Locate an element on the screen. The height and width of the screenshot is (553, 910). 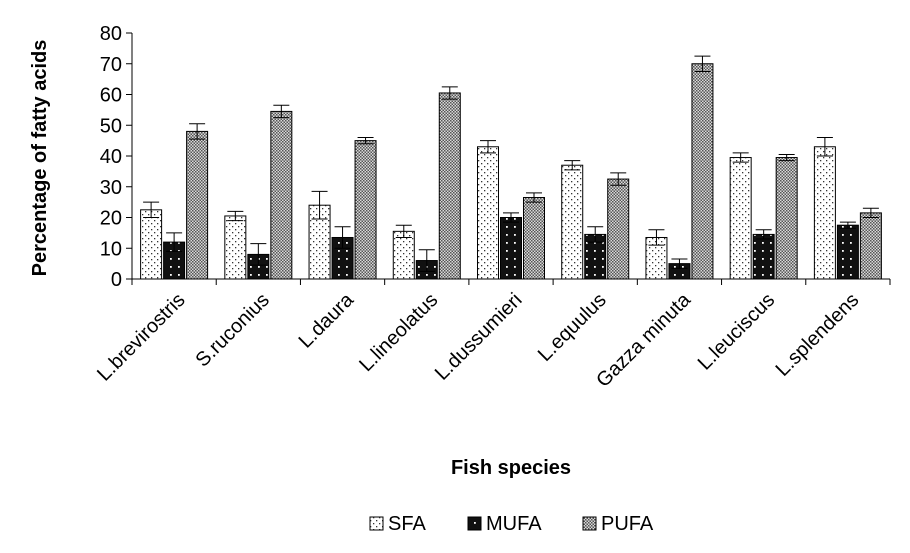
x-category-label: L.daura is located at coordinates (327, 320).